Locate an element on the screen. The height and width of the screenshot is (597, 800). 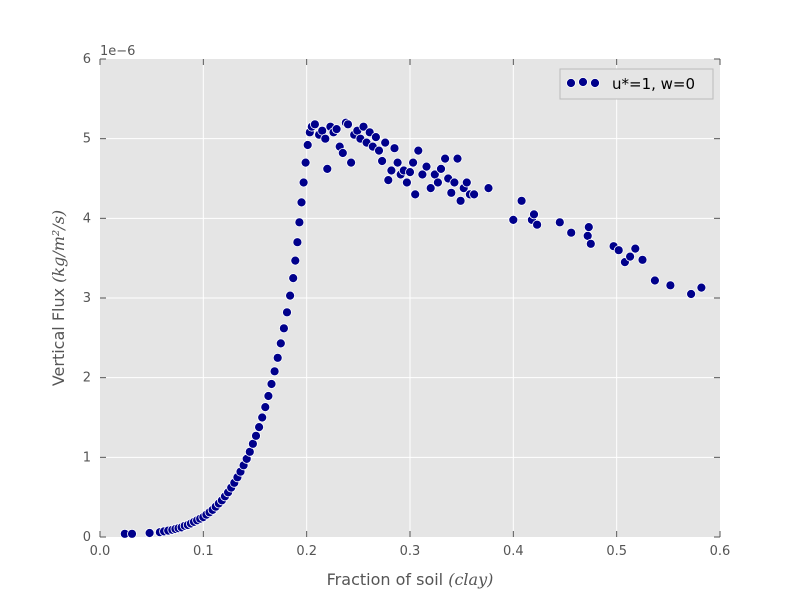
y-axis-label: Vertical Flux (kg/m²/s) is located at coordinates (58, 298).